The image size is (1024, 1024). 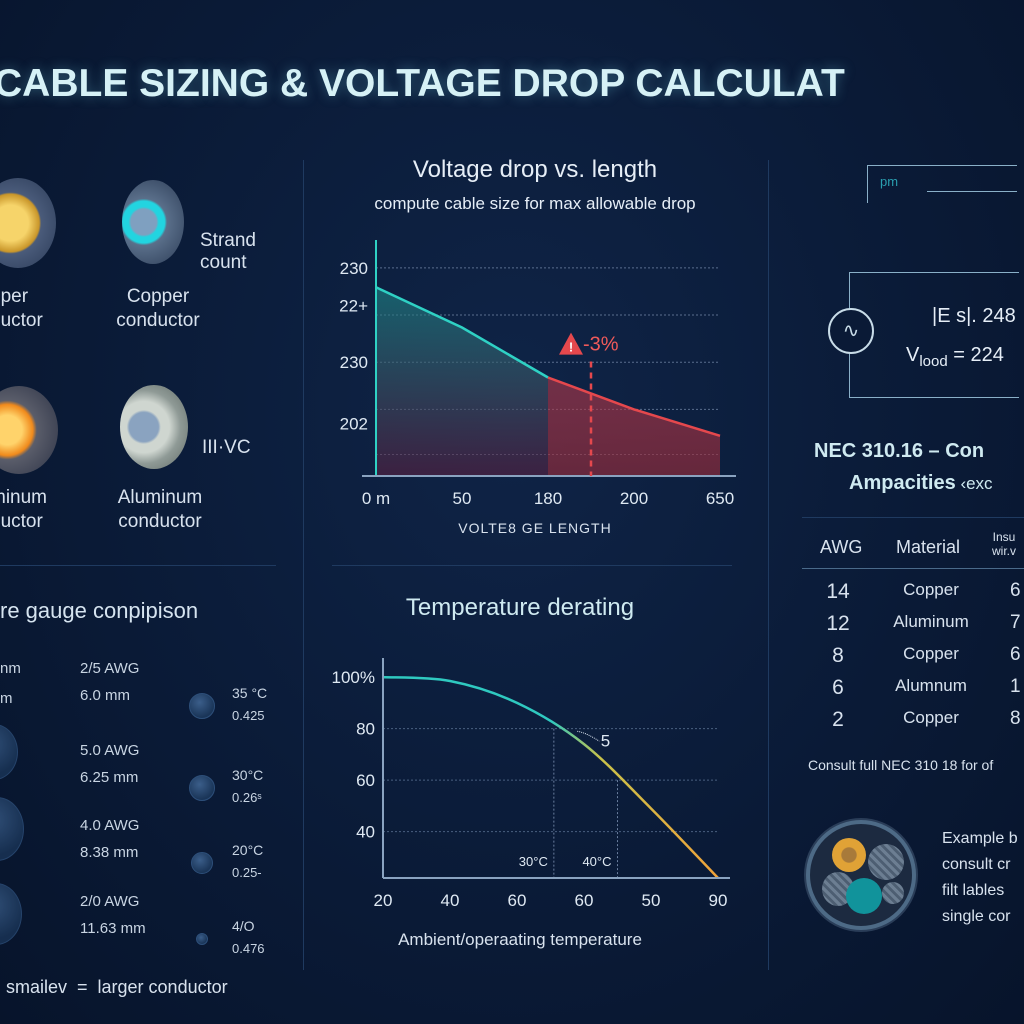 I want to click on table-row: 2 Copper 8, so click(x=913, y=723).